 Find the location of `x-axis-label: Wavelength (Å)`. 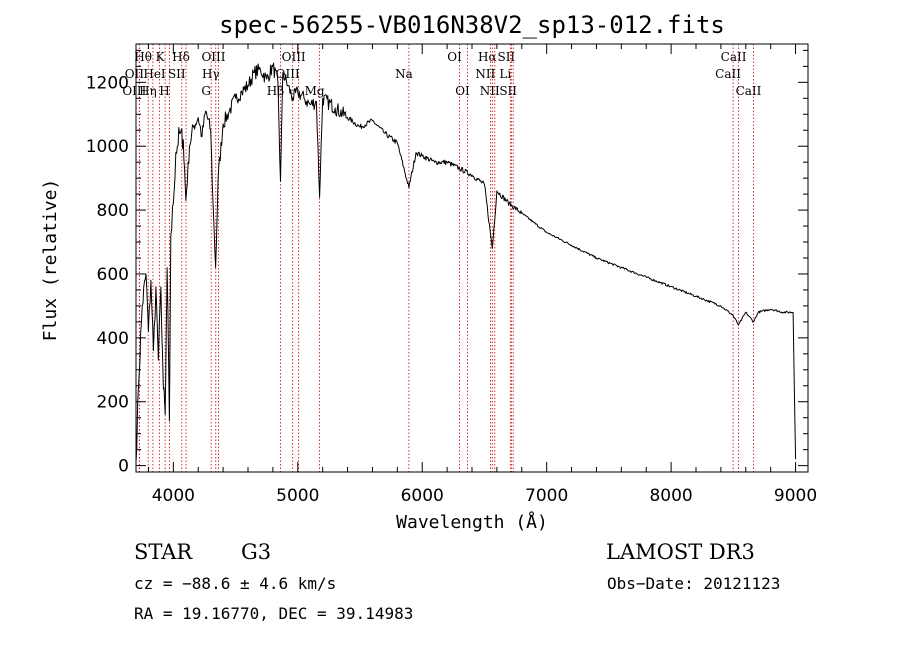

x-axis-label: Wavelength (Å) is located at coordinates (472, 522).